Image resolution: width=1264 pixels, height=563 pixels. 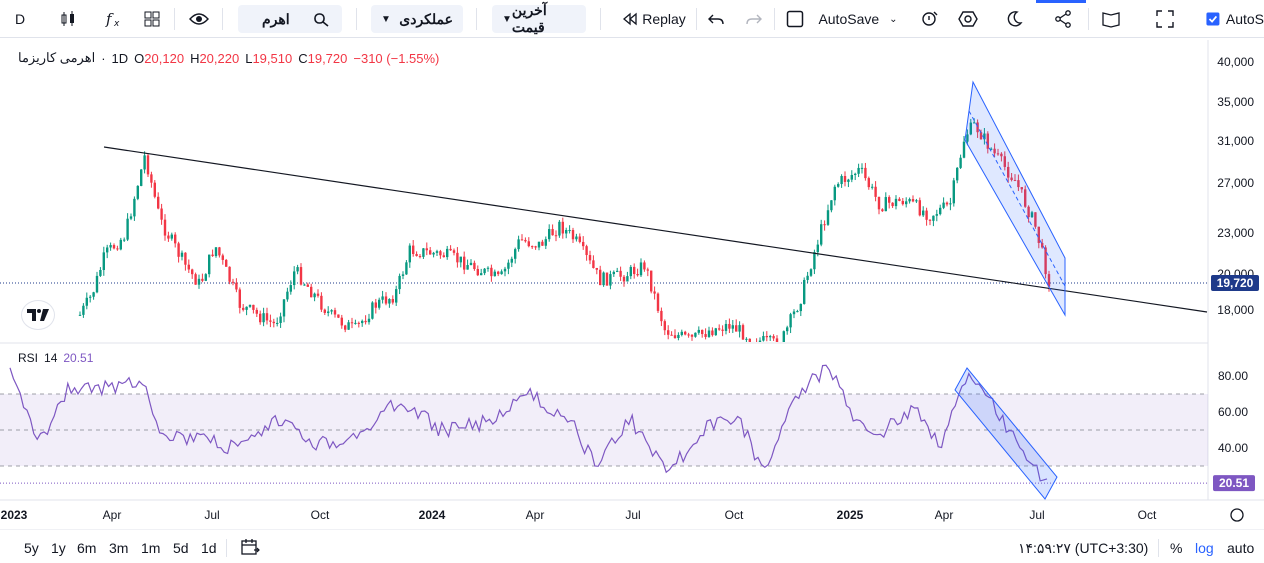 I want to click on legend-low: L19,510, so click(x=268, y=58).